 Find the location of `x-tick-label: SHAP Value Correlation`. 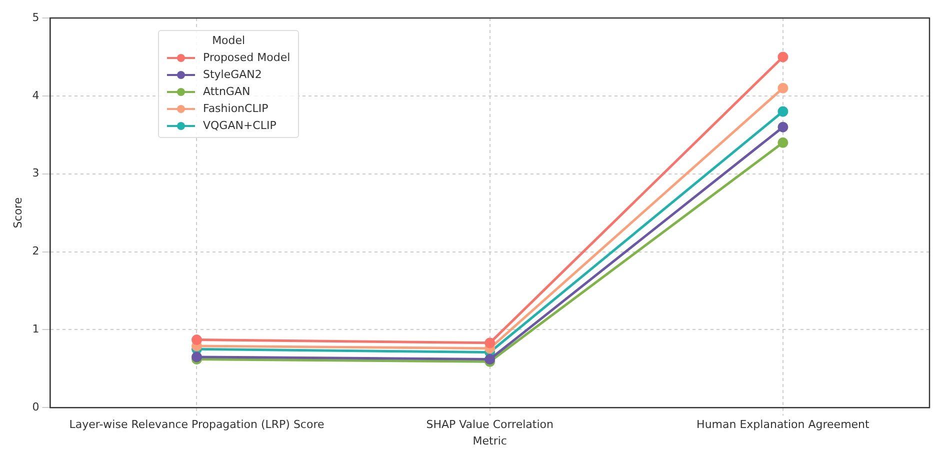

x-tick-label: SHAP Value Correlation is located at coordinates (490, 425).